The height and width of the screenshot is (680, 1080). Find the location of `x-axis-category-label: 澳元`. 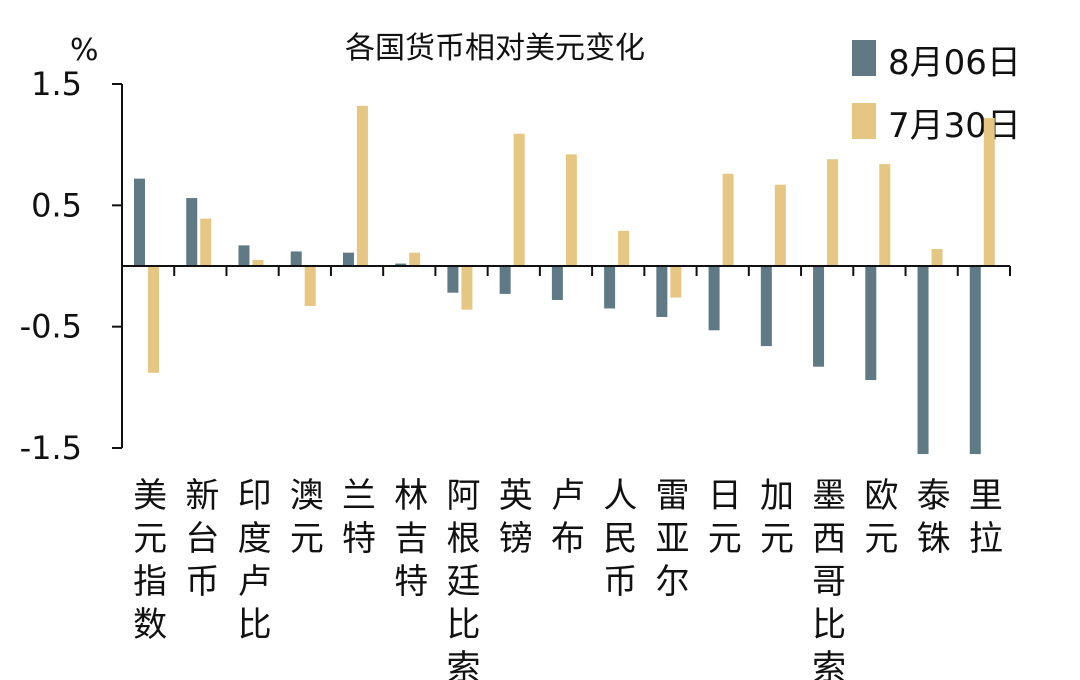

x-axis-category-label: 澳元 is located at coordinates (307, 517).